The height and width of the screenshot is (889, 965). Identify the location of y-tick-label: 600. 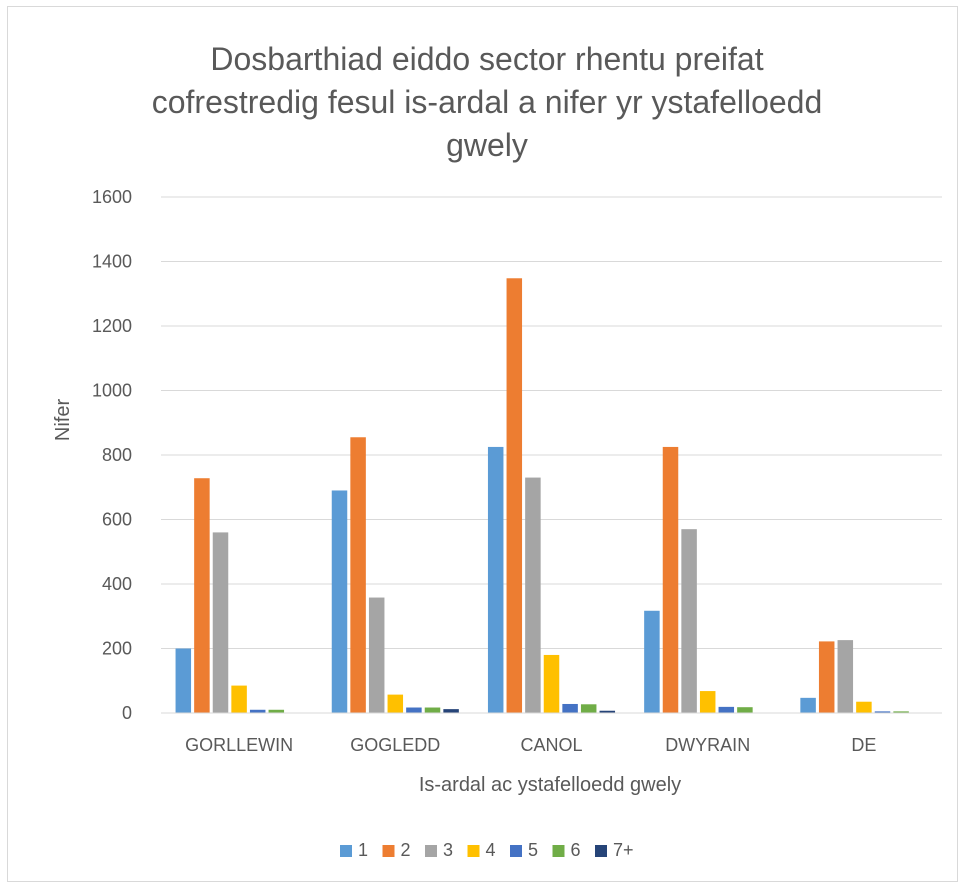
(117, 520).